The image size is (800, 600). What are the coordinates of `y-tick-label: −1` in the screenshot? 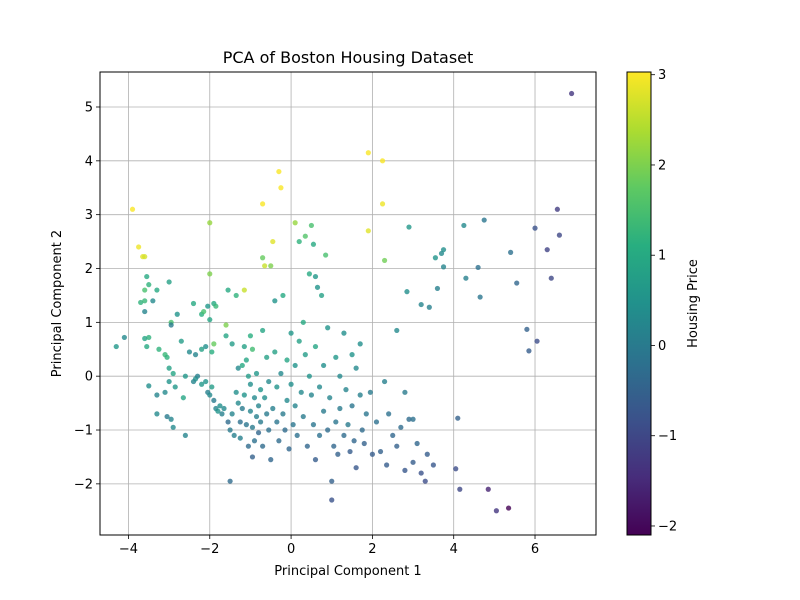 It's located at (83, 431).